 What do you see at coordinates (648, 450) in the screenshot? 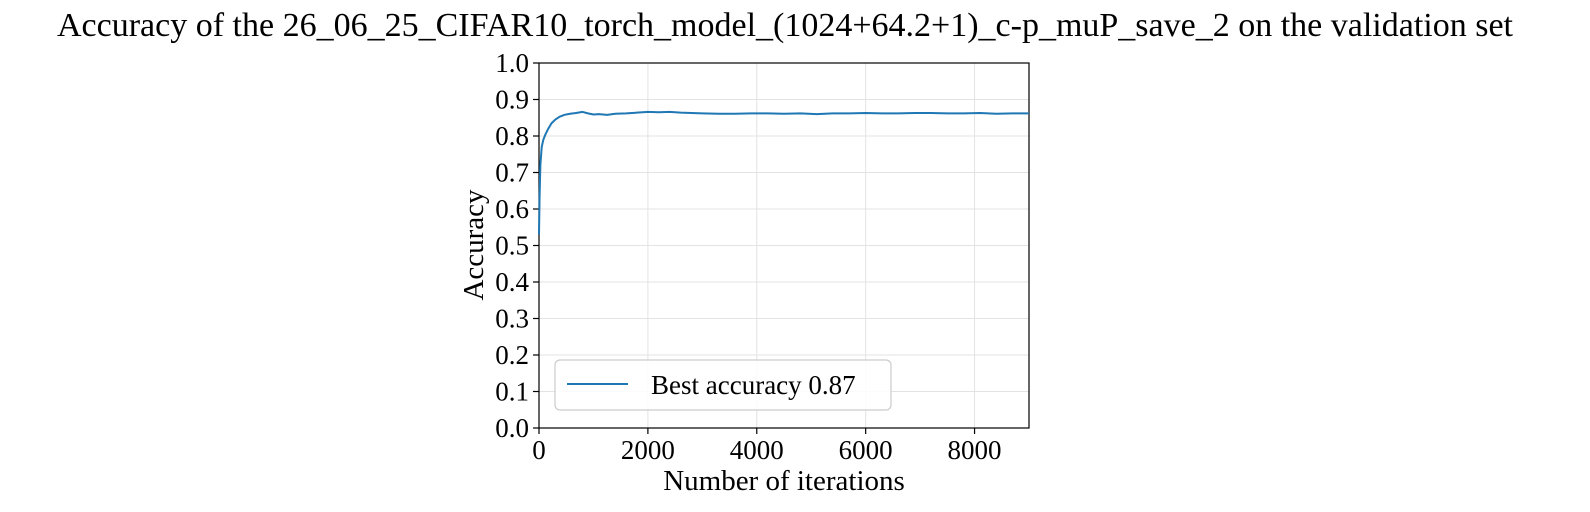
I see `x-tick-label: 2000` at bounding box center [648, 450].